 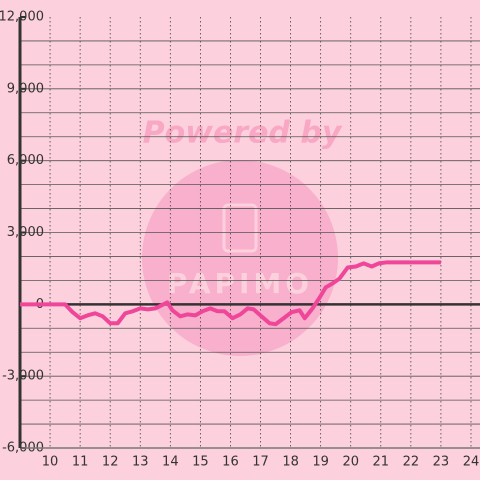 I want to click on x-tick-label: 22, so click(x=411, y=462).